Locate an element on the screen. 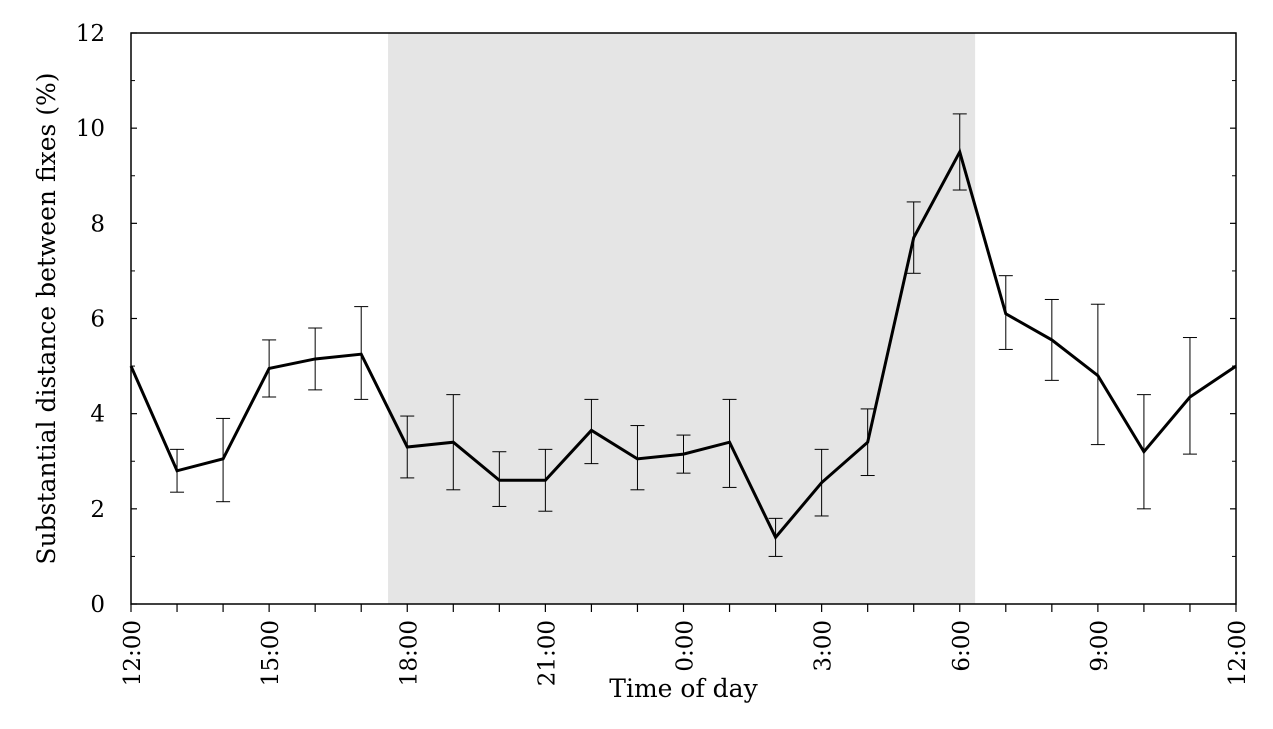  y-tick-label: 8 is located at coordinates (97, 224).